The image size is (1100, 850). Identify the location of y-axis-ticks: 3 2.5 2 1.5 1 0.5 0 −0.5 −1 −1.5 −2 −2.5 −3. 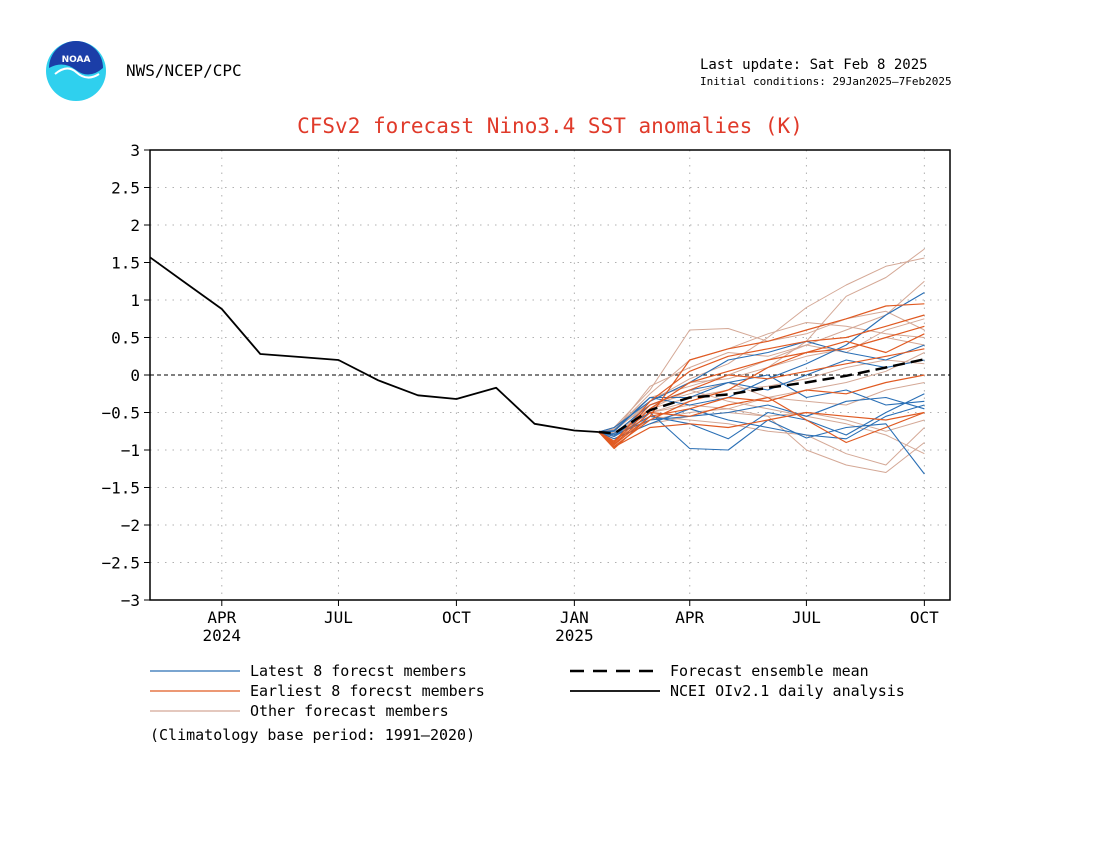
(125, 375).